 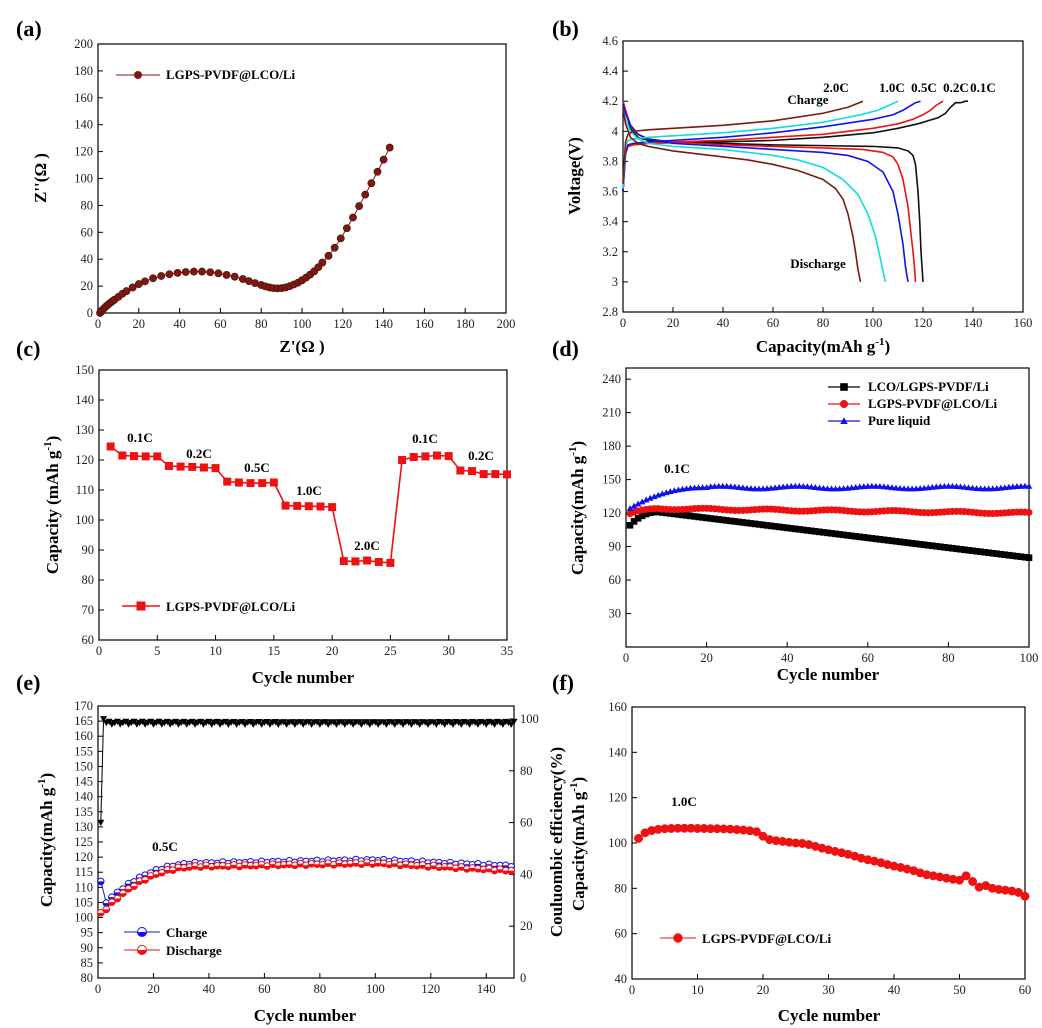 What do you see at coordinates (52, 512) in the screenshot?
I see `label-part: Capacity (mAh g` at bounding box center [52, 512].